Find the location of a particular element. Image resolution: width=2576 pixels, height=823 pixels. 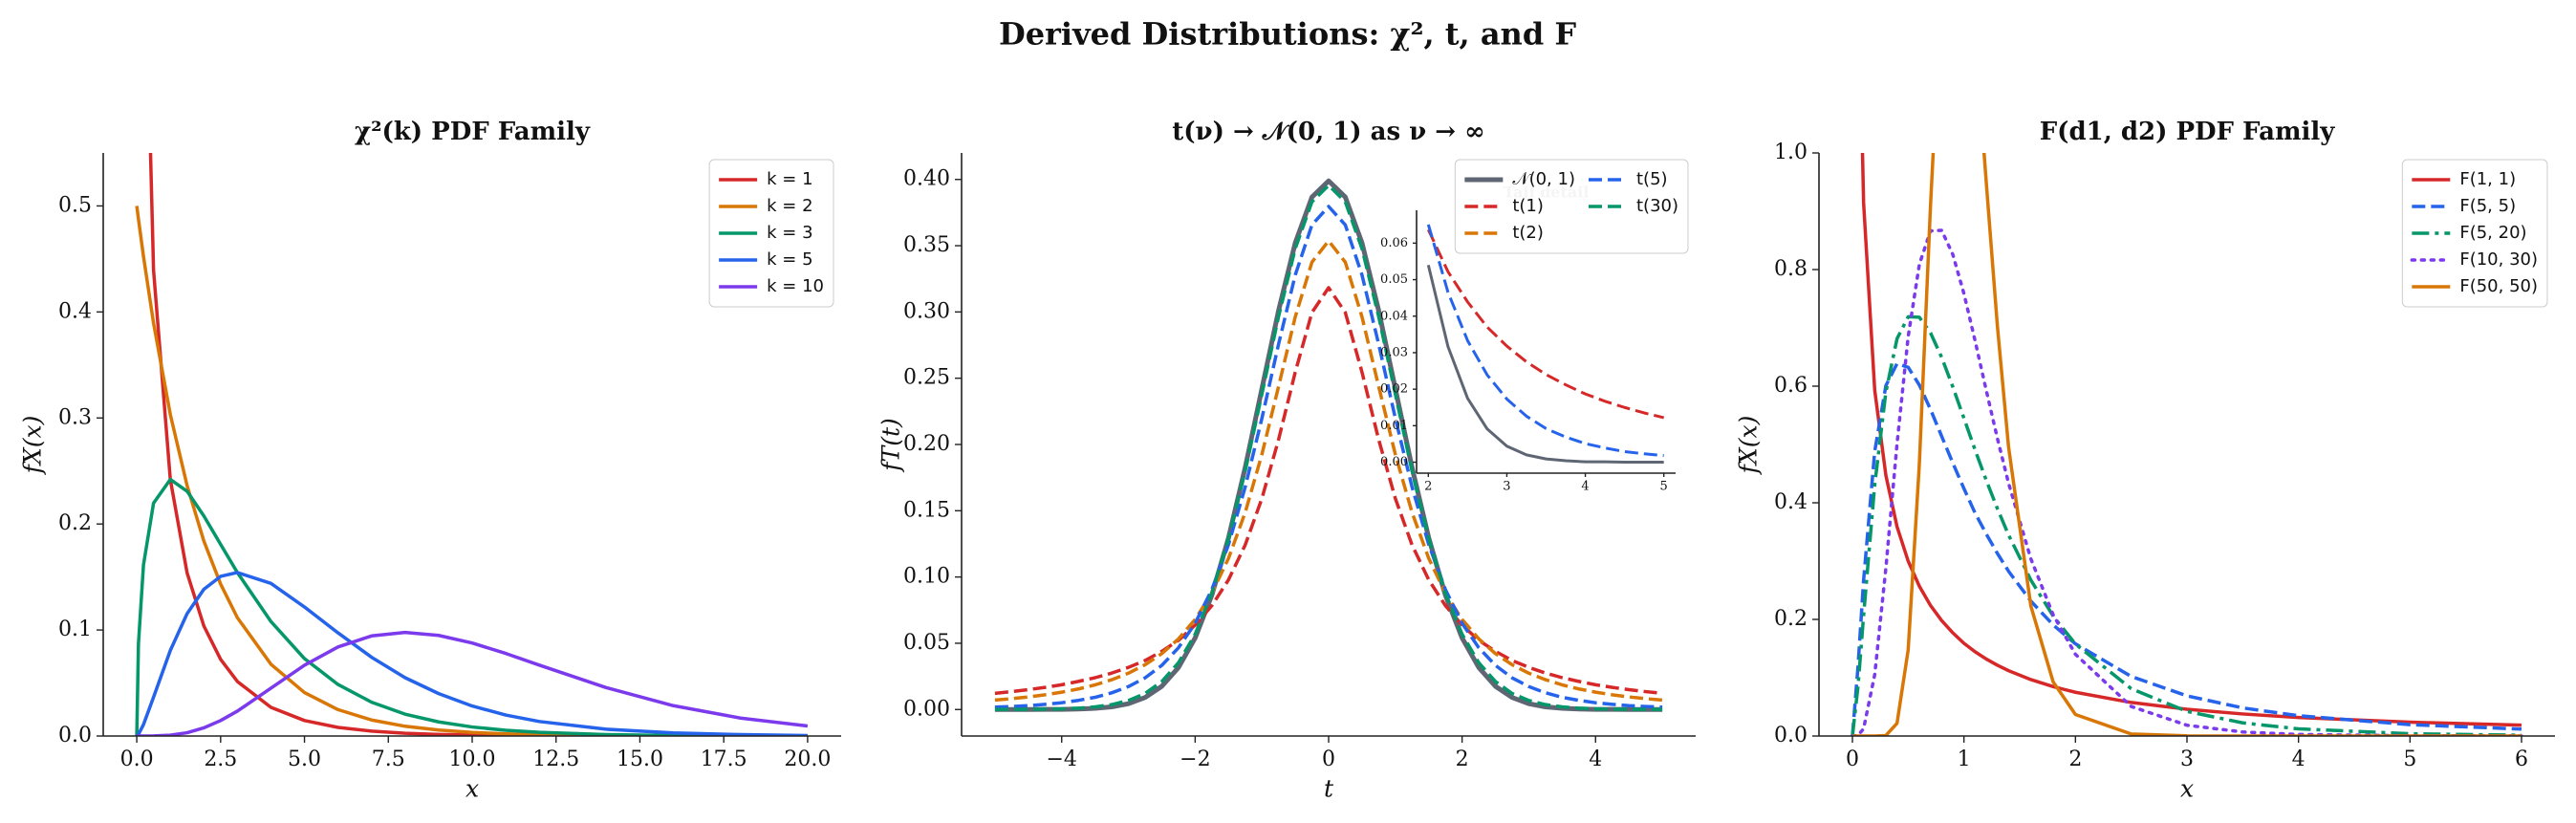

legend-label: F(1, 1) is located at coordinates (2487, 179).